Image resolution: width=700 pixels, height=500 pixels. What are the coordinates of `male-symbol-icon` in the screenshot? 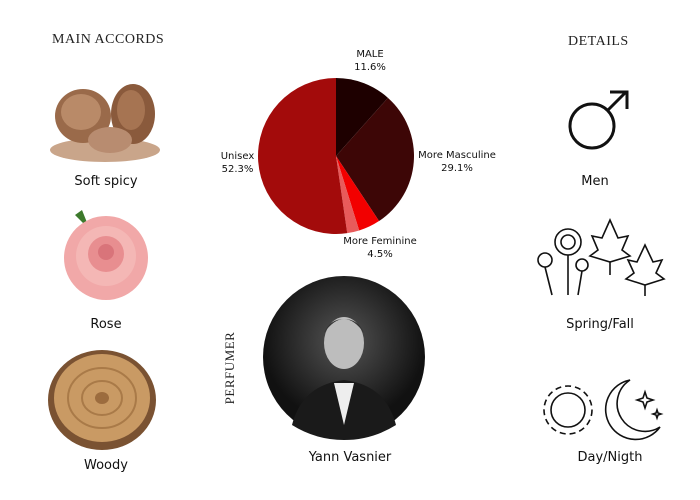 It's located at (598, 120).